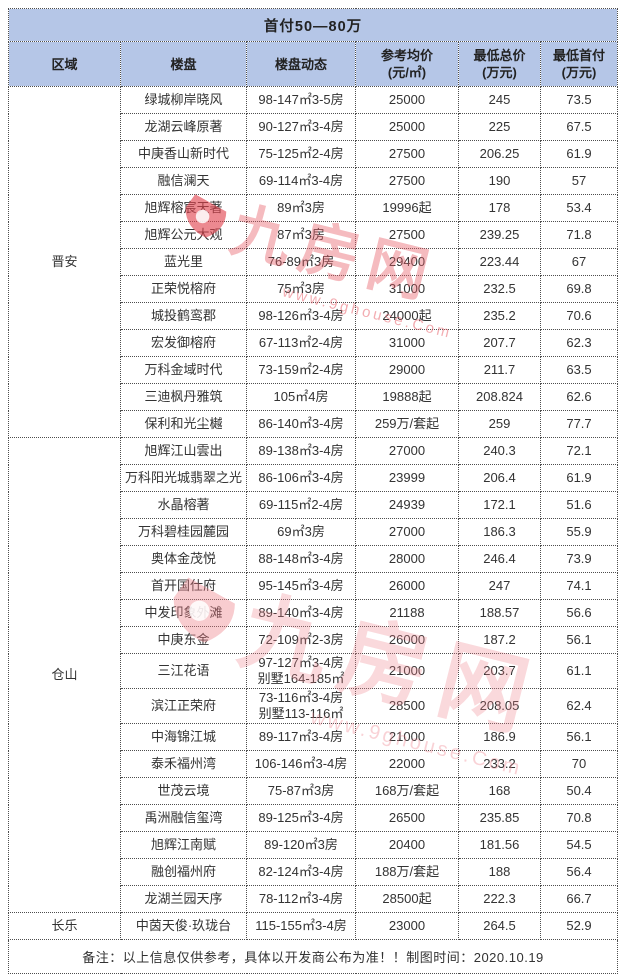 Image resolution: width=625 pixels, height=974 pixels. What do you see at coordinates (407, 64) in the screenshot?
I see `column-header-avg-price: 参考均价 (元/㎡)` at bounding box center [407, 64].